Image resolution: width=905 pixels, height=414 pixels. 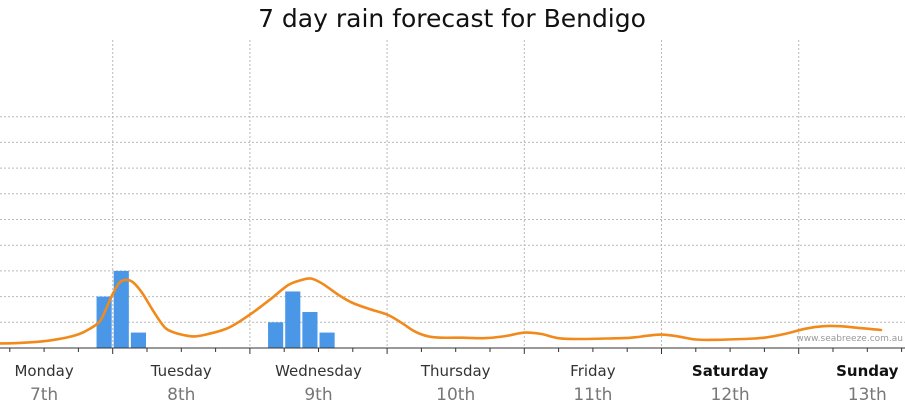 I want to click on rain-bars, so click(x=215, y=309).